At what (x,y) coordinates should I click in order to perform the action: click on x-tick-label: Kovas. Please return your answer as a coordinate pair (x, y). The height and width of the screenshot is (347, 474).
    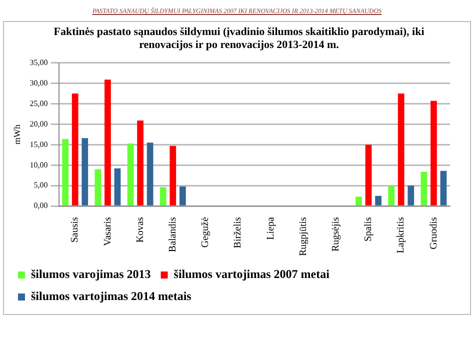
    Looking at the image, I should click on (140, 230).